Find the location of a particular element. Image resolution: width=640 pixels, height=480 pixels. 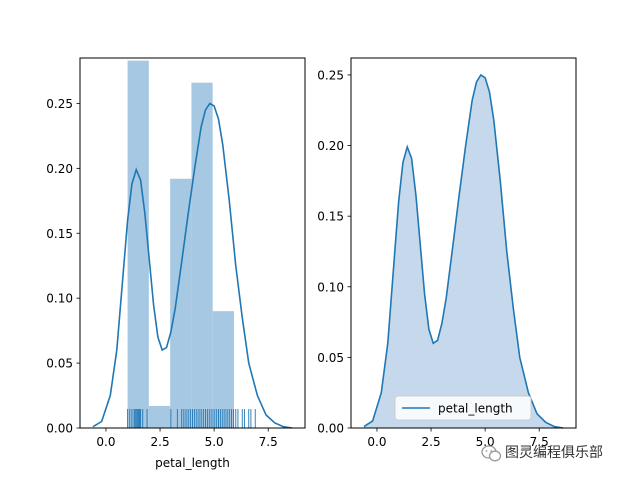

right-x-tick-label: 2.5 is located at coordinates (431, 442).